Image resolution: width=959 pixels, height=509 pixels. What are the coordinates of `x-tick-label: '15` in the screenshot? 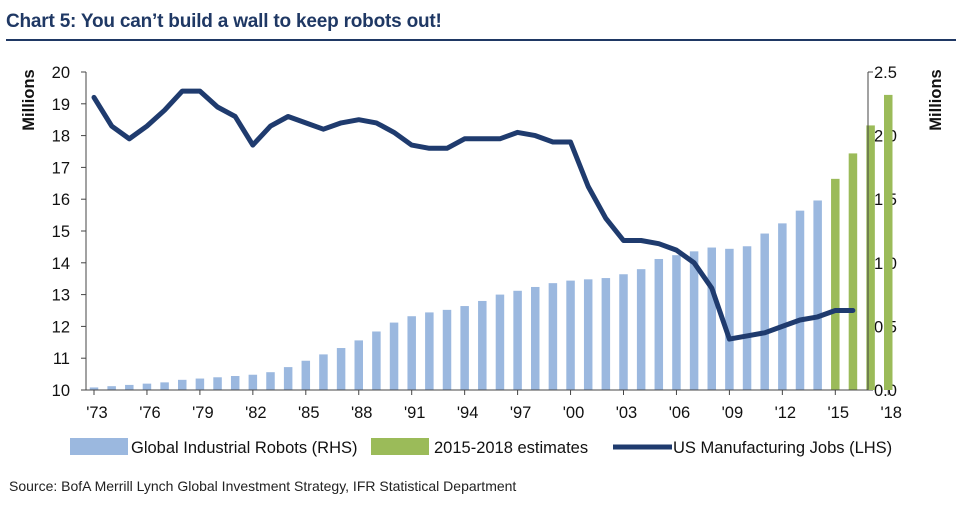 It's located at (839, 413).